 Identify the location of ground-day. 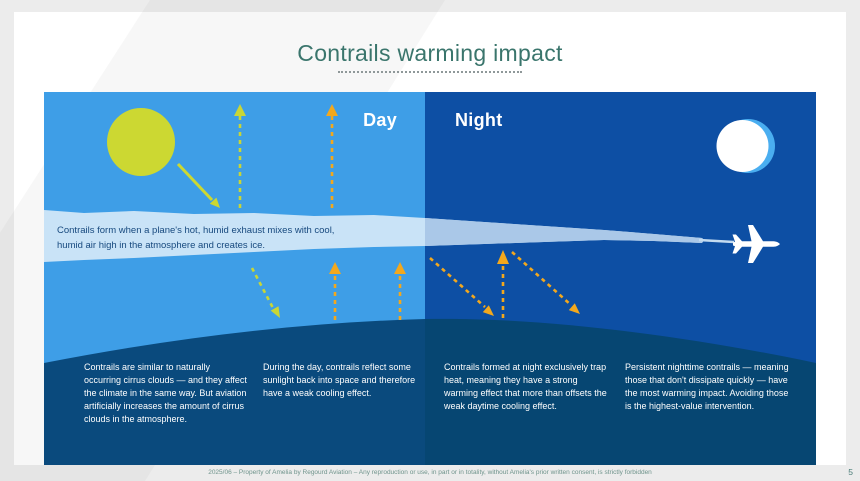
(234, 392).